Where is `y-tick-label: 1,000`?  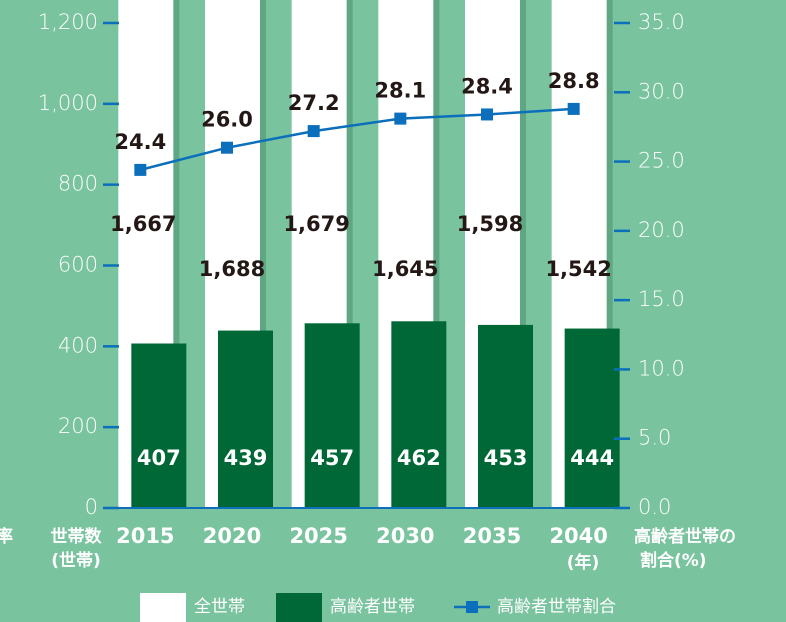 y-tick-label: 1,000 is located at coordinates (68, 103).